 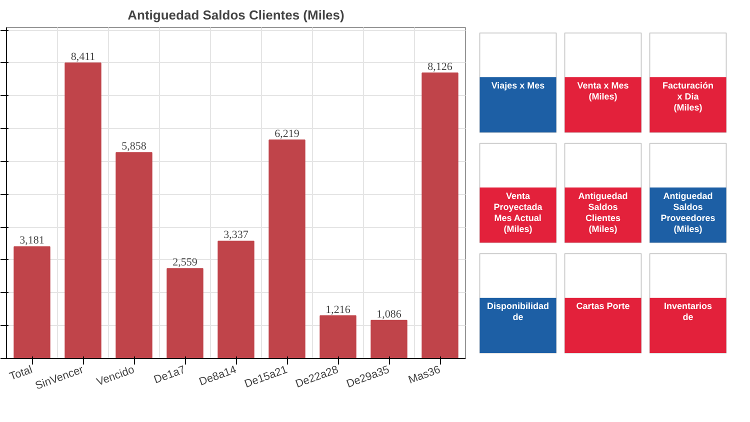 I want to click on text: Facturación x Dia (Miles), so click(x=688, y=96).